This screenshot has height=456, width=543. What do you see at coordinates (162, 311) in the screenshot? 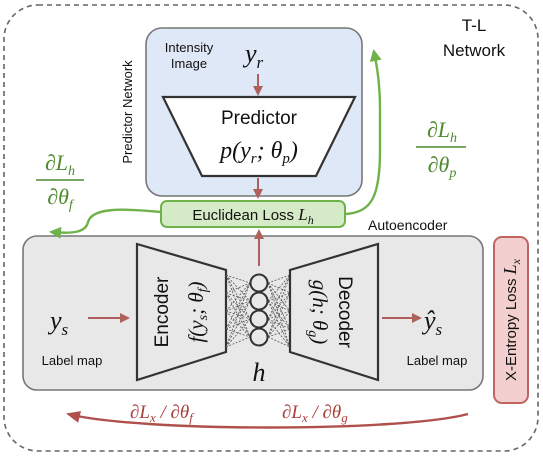
I see `encoder-title: Encoder` at bounding box center [162, 311].